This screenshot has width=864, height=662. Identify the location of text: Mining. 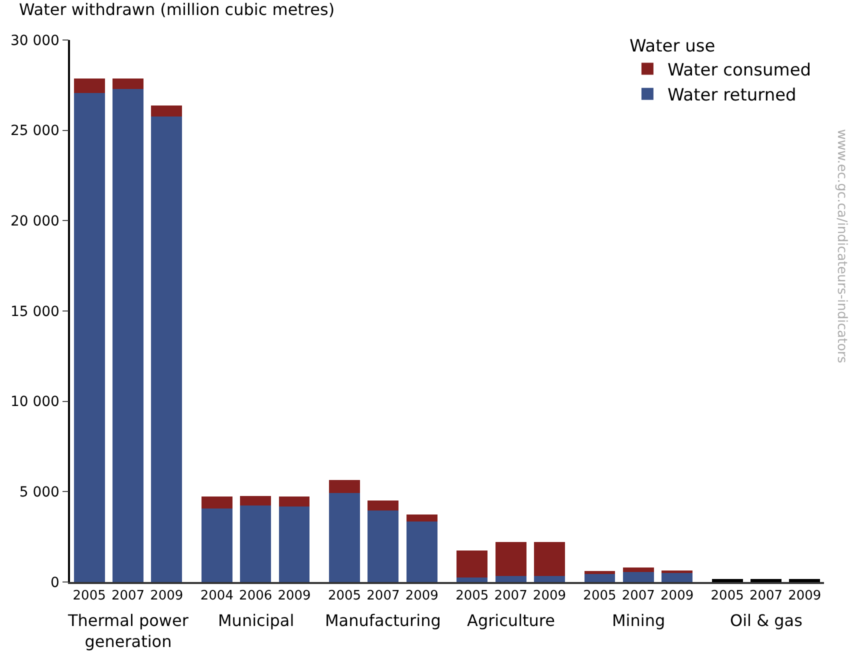
(639, 620).